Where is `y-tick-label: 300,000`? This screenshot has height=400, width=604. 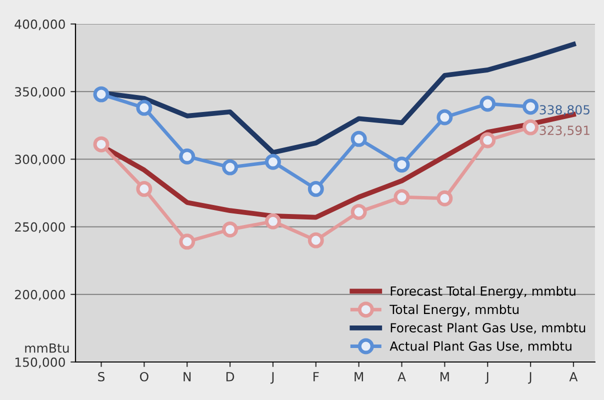 y-tick-label: 300,000 is located at coordinates (40, 160).